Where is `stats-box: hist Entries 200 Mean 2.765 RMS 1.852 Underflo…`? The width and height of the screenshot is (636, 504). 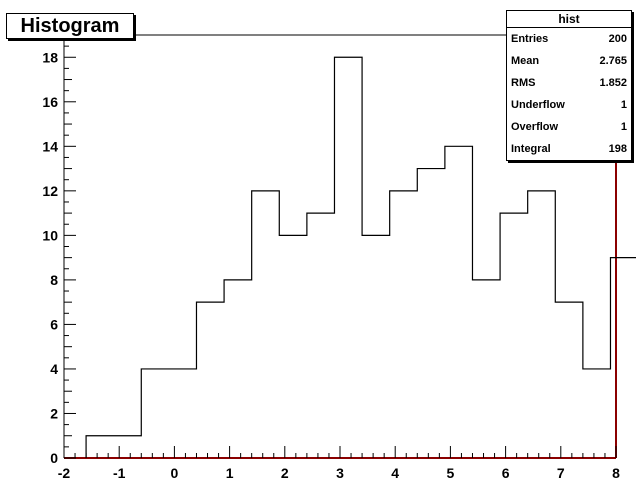
stats-box: hist Entries 200 Mean 2.765 RMS 1.852 Underflo… is located at coordinates (569, 85).